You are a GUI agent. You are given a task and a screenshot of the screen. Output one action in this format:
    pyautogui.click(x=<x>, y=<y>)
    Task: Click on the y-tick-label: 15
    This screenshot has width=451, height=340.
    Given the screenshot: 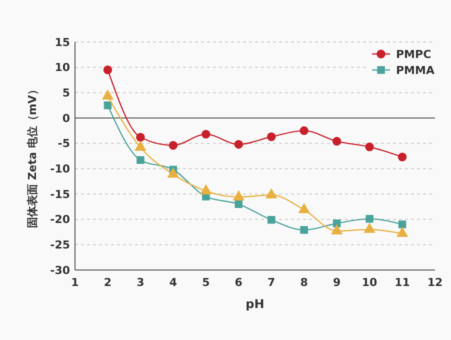 What is the action you would take?
    pyautogui.click(x=62, y=42)
    